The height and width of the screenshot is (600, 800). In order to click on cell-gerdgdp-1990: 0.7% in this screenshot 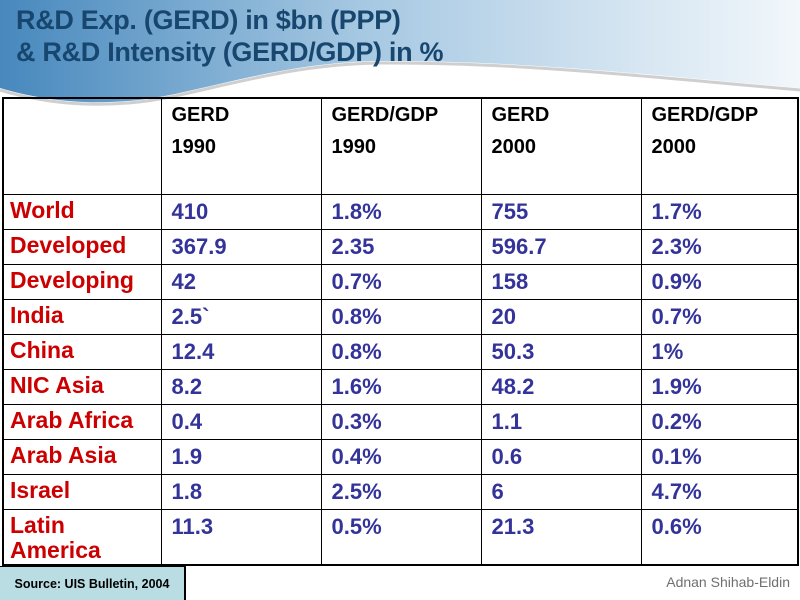, I will do `click(401, 281)`.